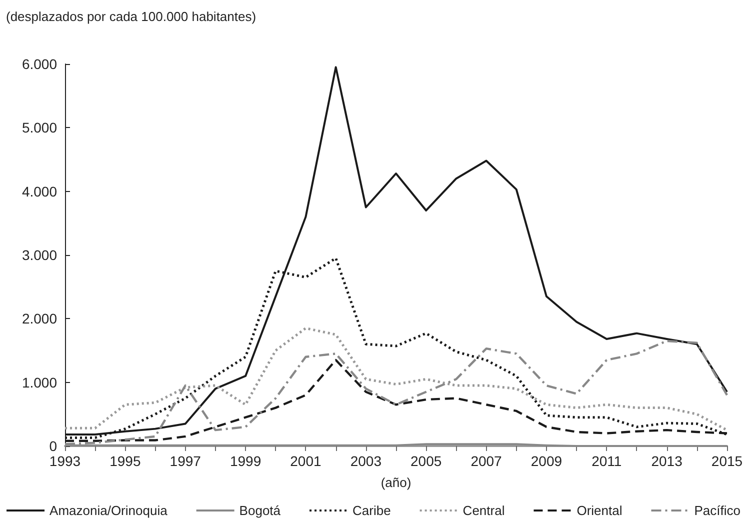 This screenshot has width=746, height=526. I want to click on x-tick-label: 1993, so click(65, 461).